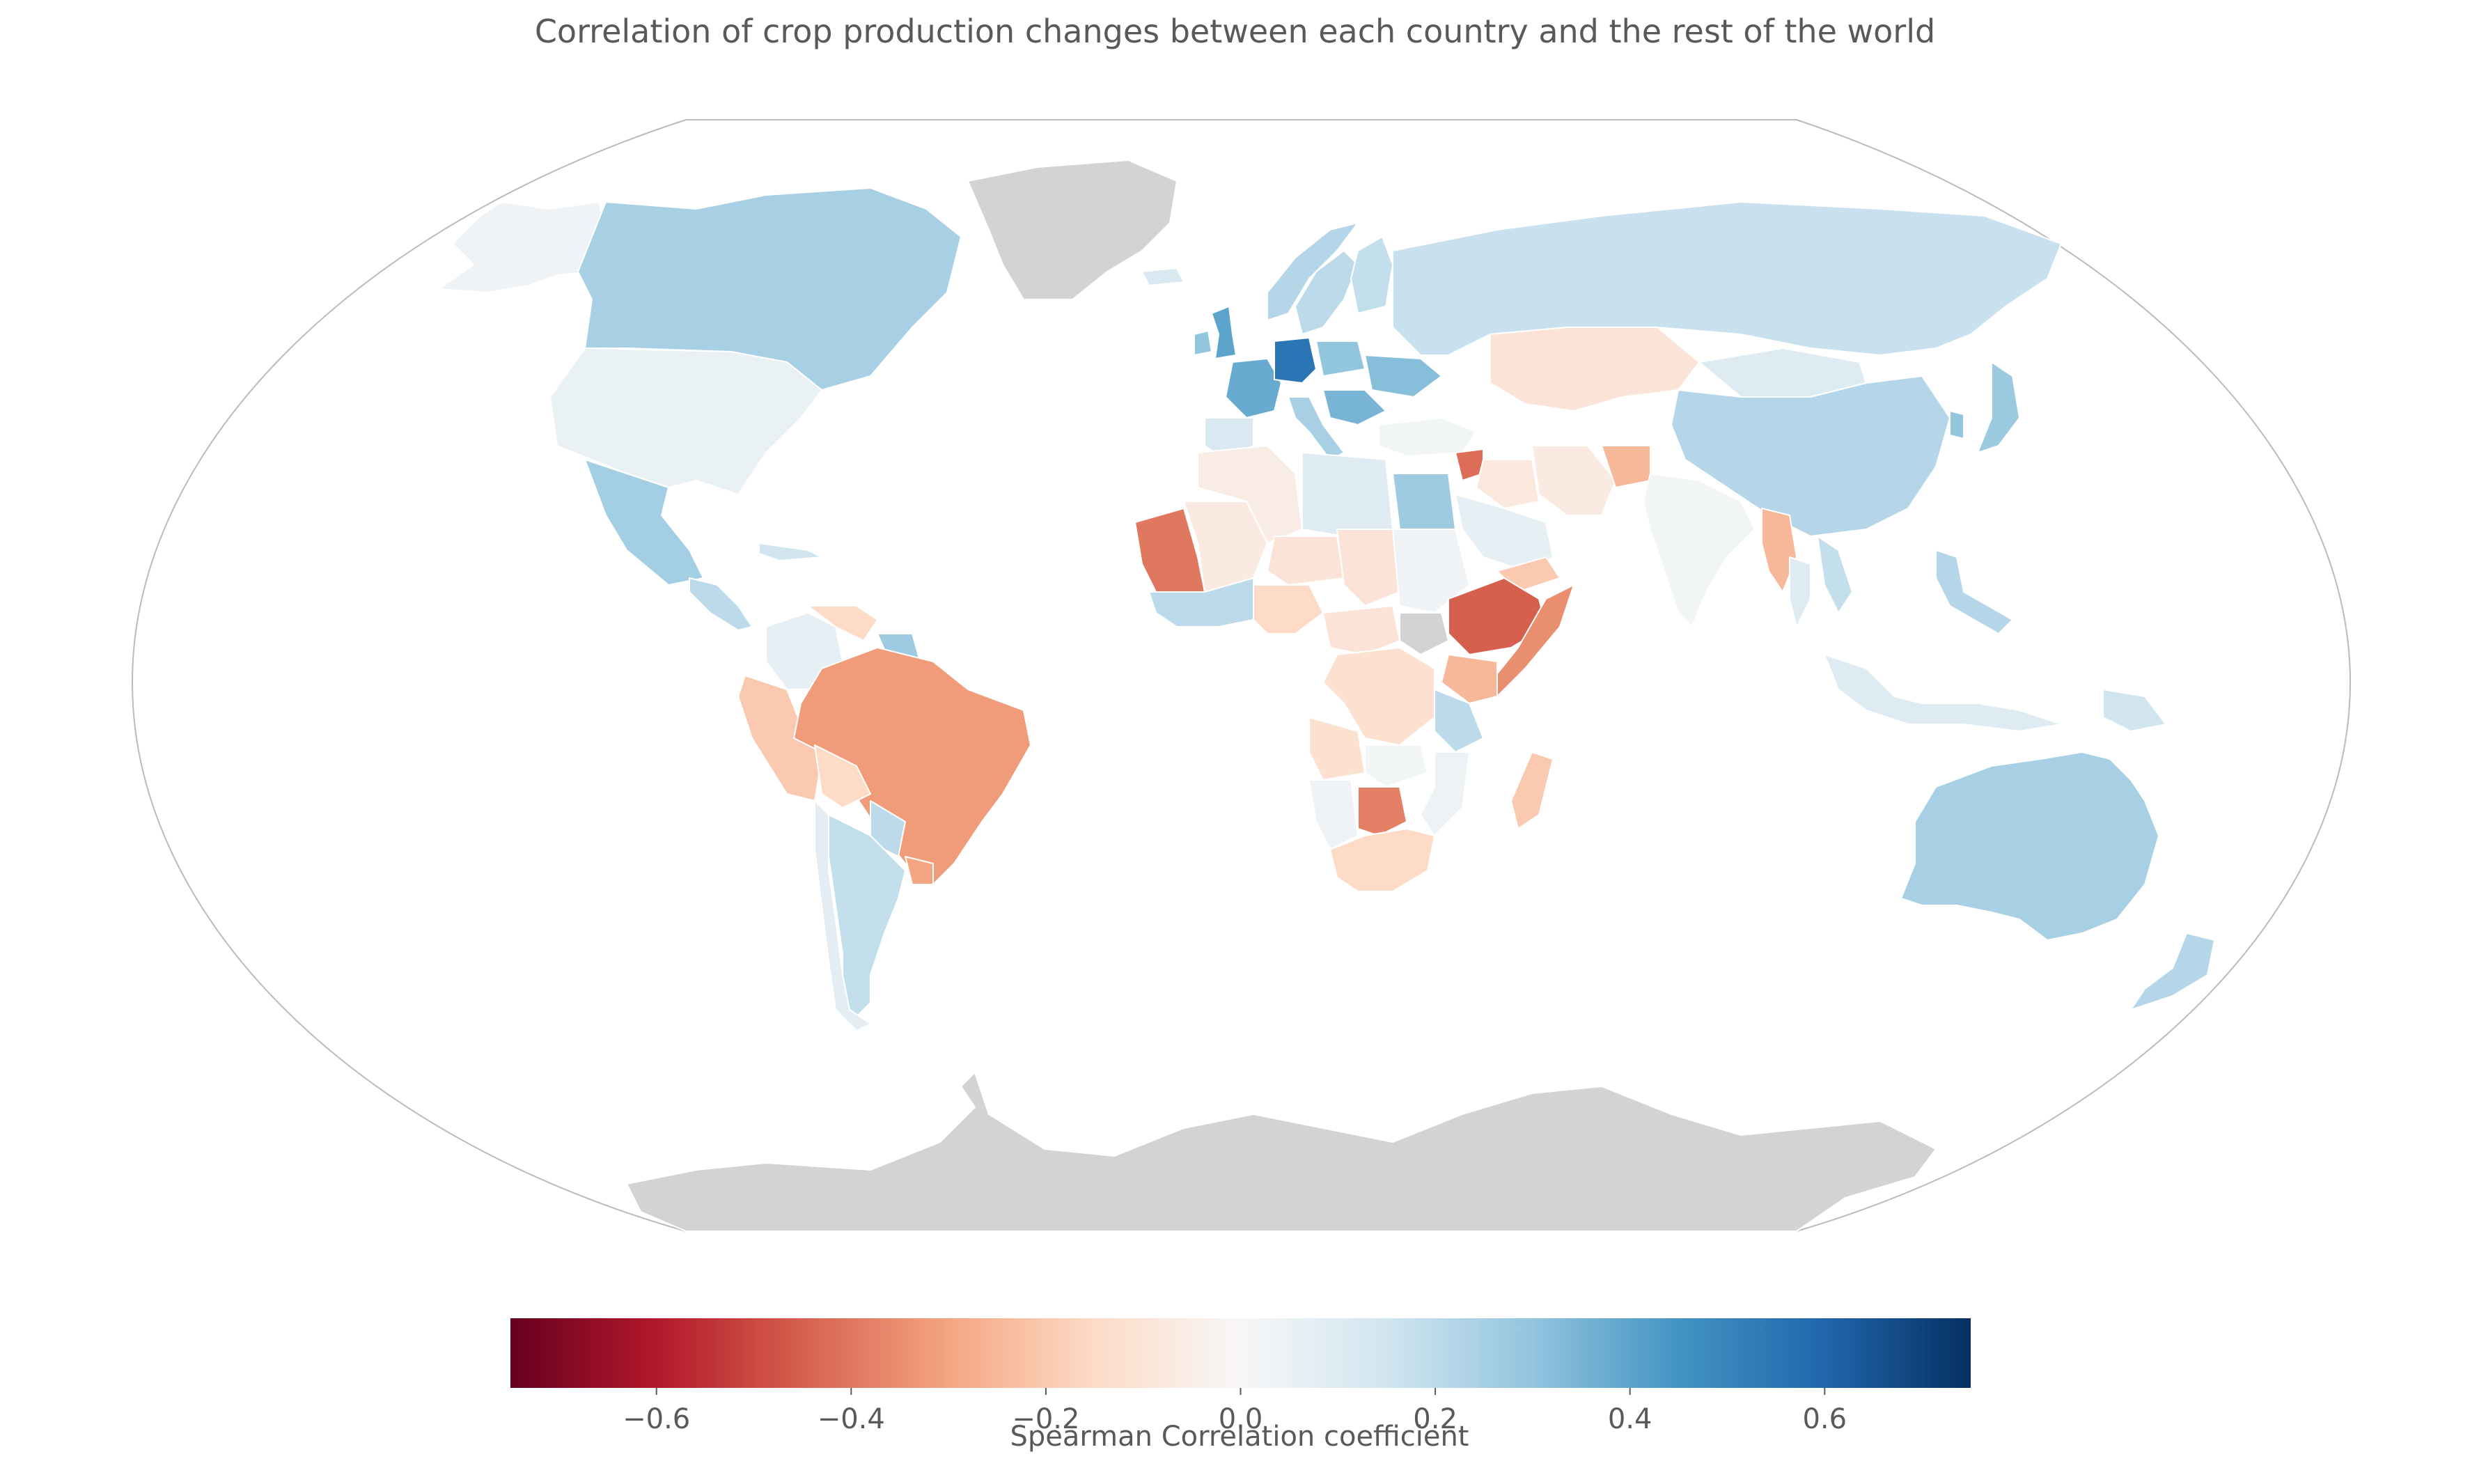  Describe the element at coordinates (685, 421) in the screenshot. I see `region-united-states` at that location.